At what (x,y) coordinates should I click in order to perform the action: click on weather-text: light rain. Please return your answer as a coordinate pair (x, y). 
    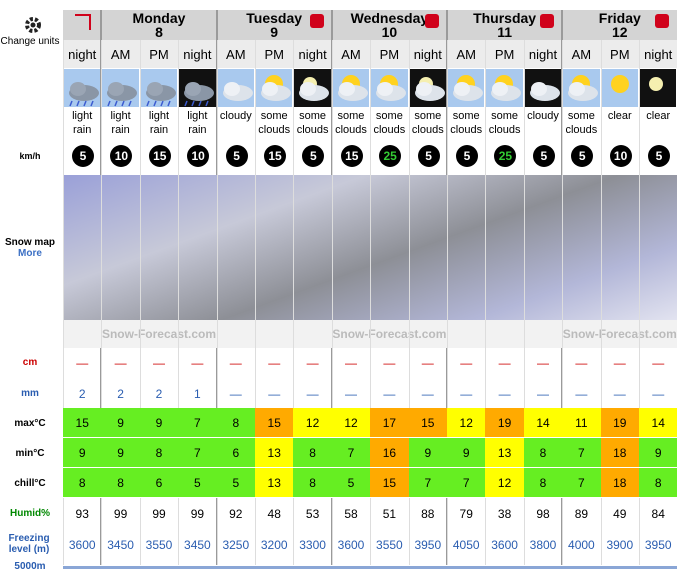
    Looking at the image, I should click on (159, 123).